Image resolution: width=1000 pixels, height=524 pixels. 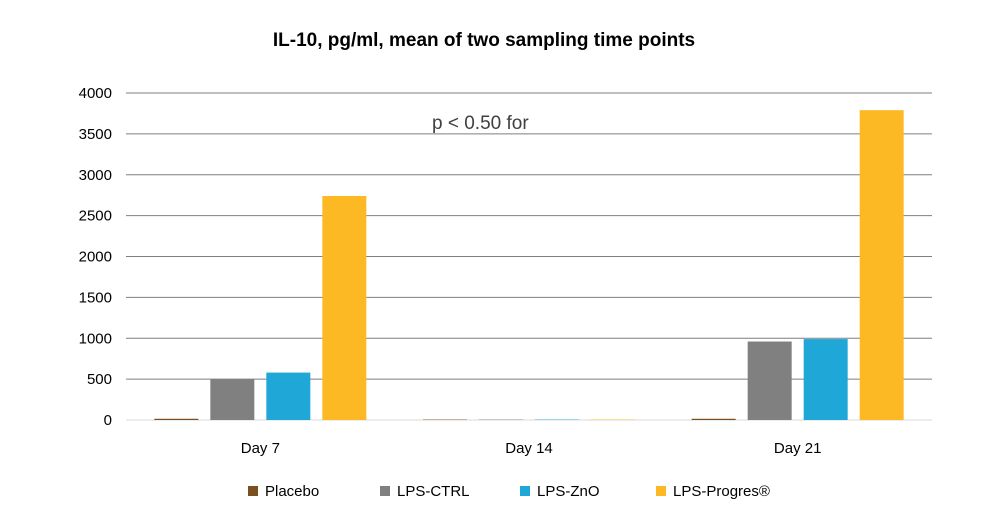 I want to click on y-axis: 0 500 1000 1500 2000 2500 3000 3500 4000, so click(x=95, y=257).